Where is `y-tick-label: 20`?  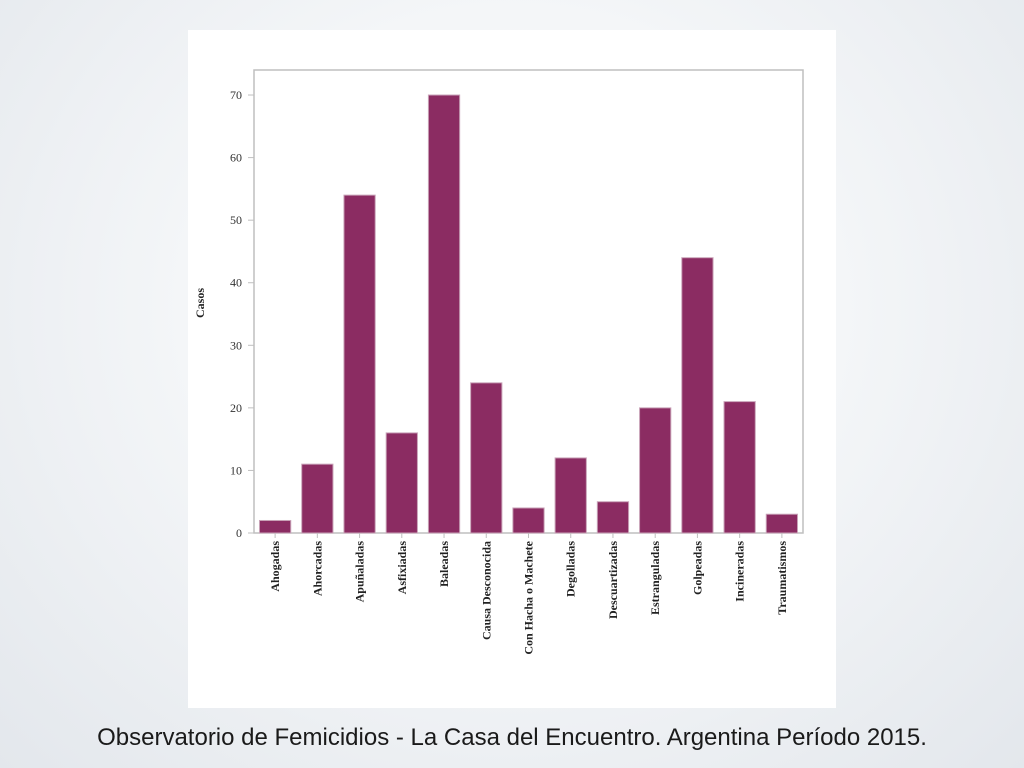 y-tick-label: 20 is located at coordinates (236, 408).